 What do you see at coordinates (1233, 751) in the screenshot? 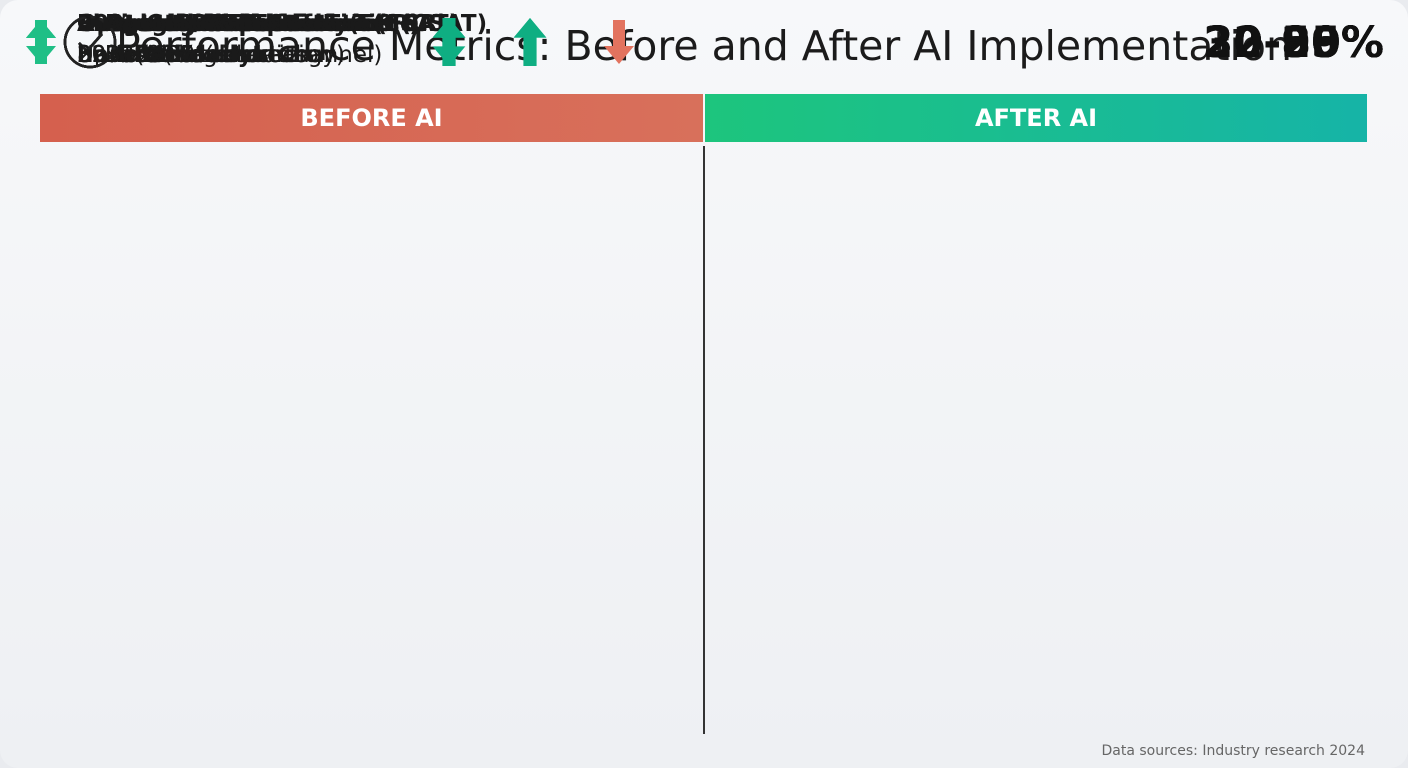
I see `footer: Data sources: Industry research 2024` at bounding box center [1233, 751].